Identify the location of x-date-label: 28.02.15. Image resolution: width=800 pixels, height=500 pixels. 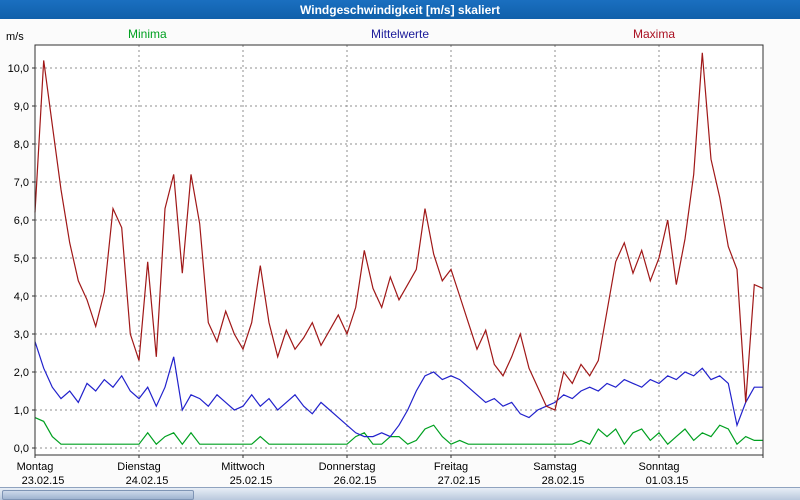
(563, 481).